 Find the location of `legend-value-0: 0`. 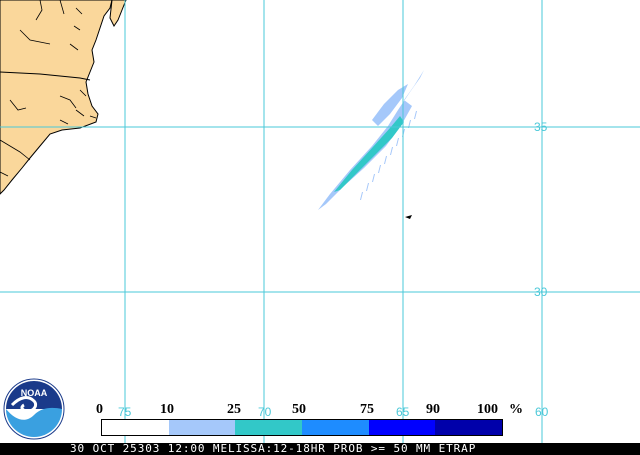

legend-value-0: 0 is located at coordinates (99, 409).